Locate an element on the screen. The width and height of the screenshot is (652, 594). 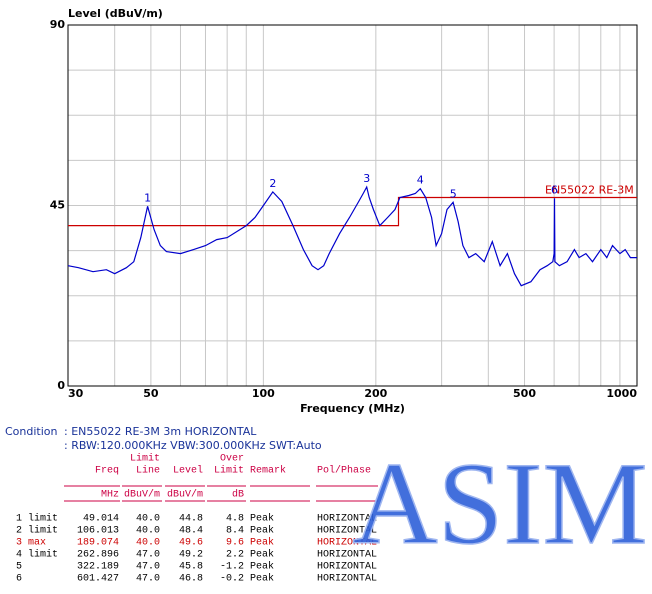
table-cell: 601.427 is located at coordinates (98, 579).